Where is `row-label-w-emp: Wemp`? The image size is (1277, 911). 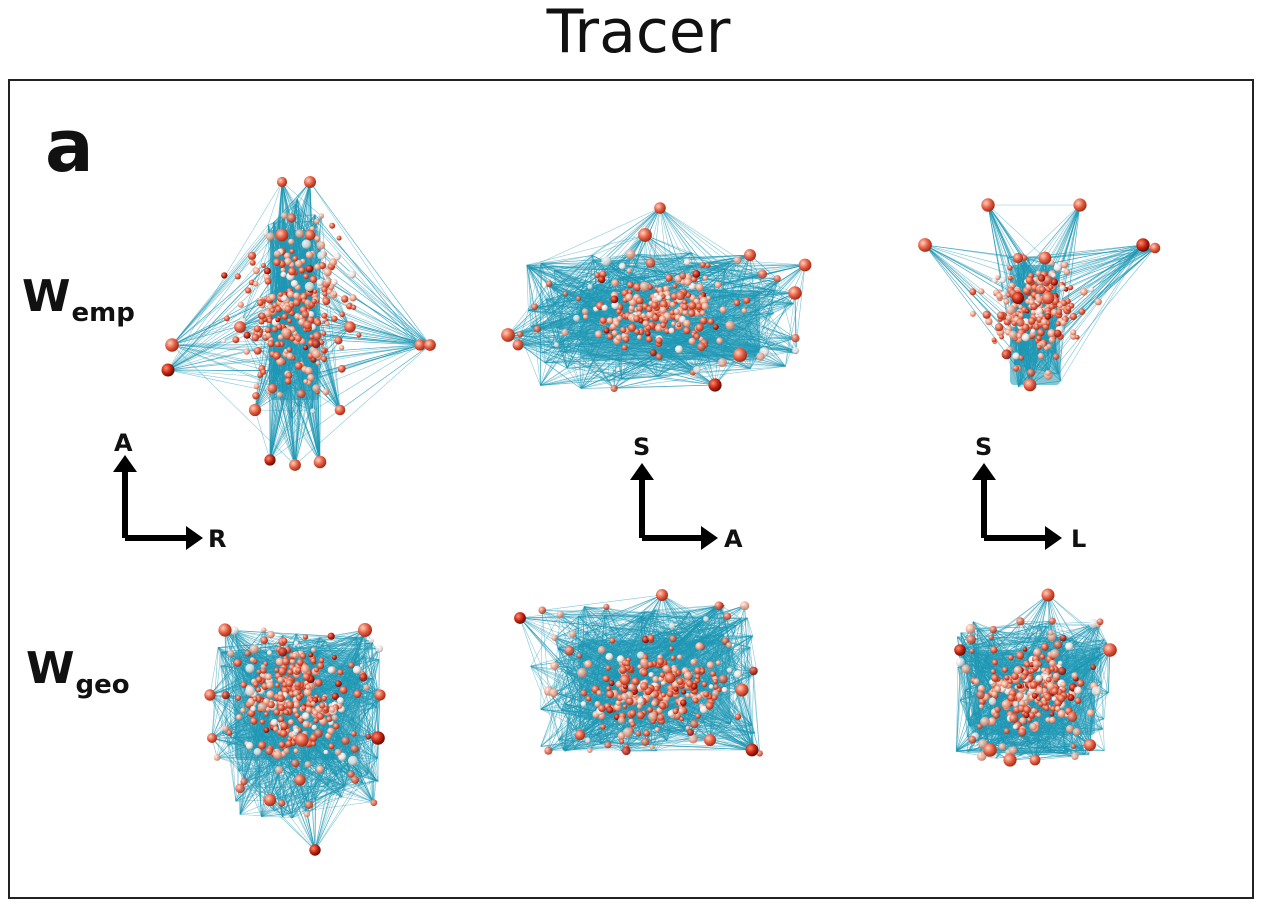 row-label-w-emp: Wemp is located at coordinates (78, 305).